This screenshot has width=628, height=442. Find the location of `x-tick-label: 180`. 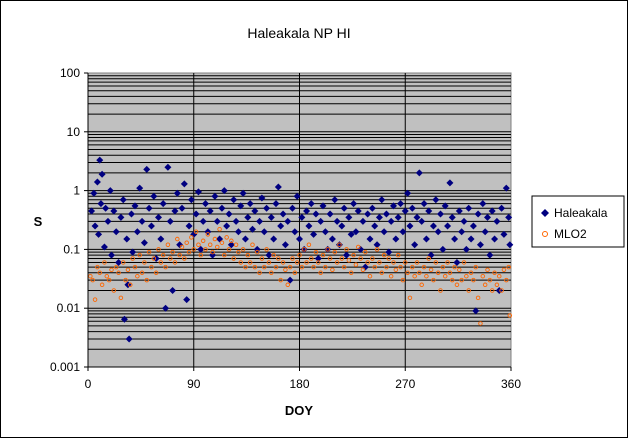

x-tick-label: 180 is located at coordinates (299, 384).